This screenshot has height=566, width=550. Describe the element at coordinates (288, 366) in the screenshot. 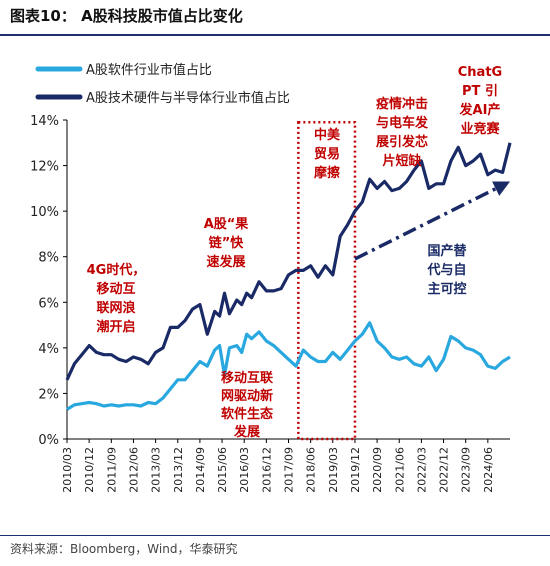

I see `software-share-line` at that location.